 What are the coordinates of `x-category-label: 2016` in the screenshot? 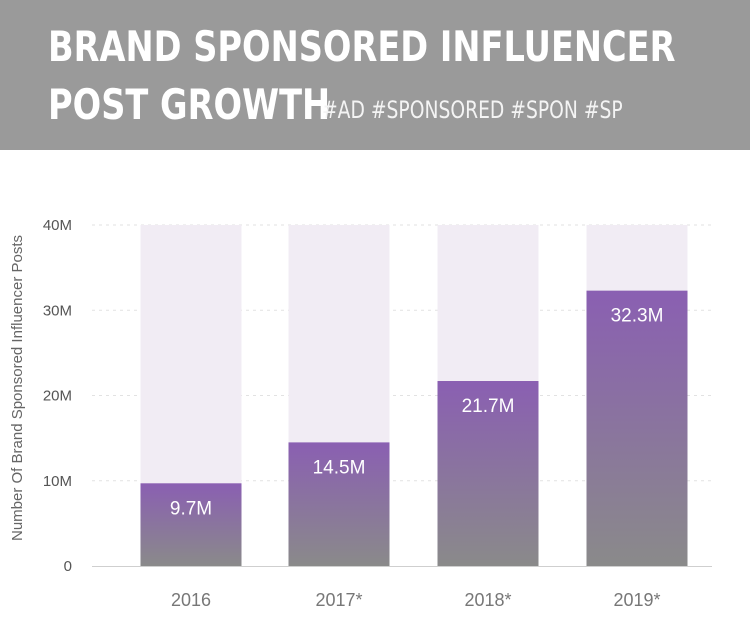 It's located at (191, 600).